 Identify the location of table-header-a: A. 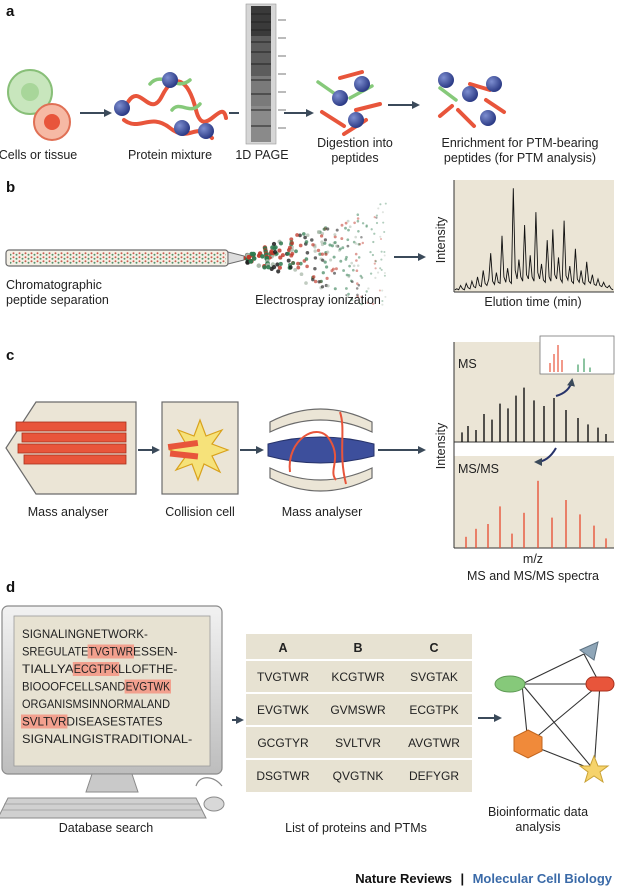
(282, 648).